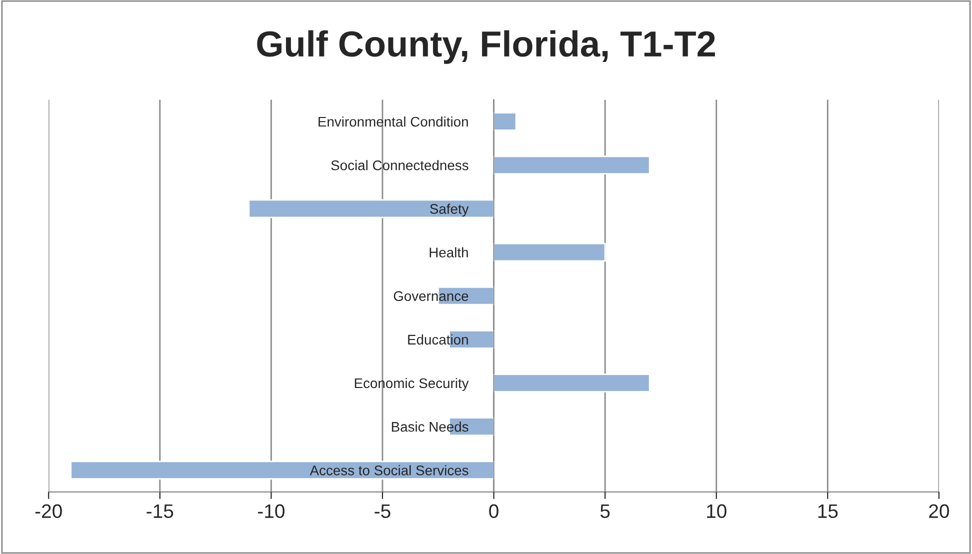  I want to click on y-tick-label: Access to Social Services, so click(389, 470).